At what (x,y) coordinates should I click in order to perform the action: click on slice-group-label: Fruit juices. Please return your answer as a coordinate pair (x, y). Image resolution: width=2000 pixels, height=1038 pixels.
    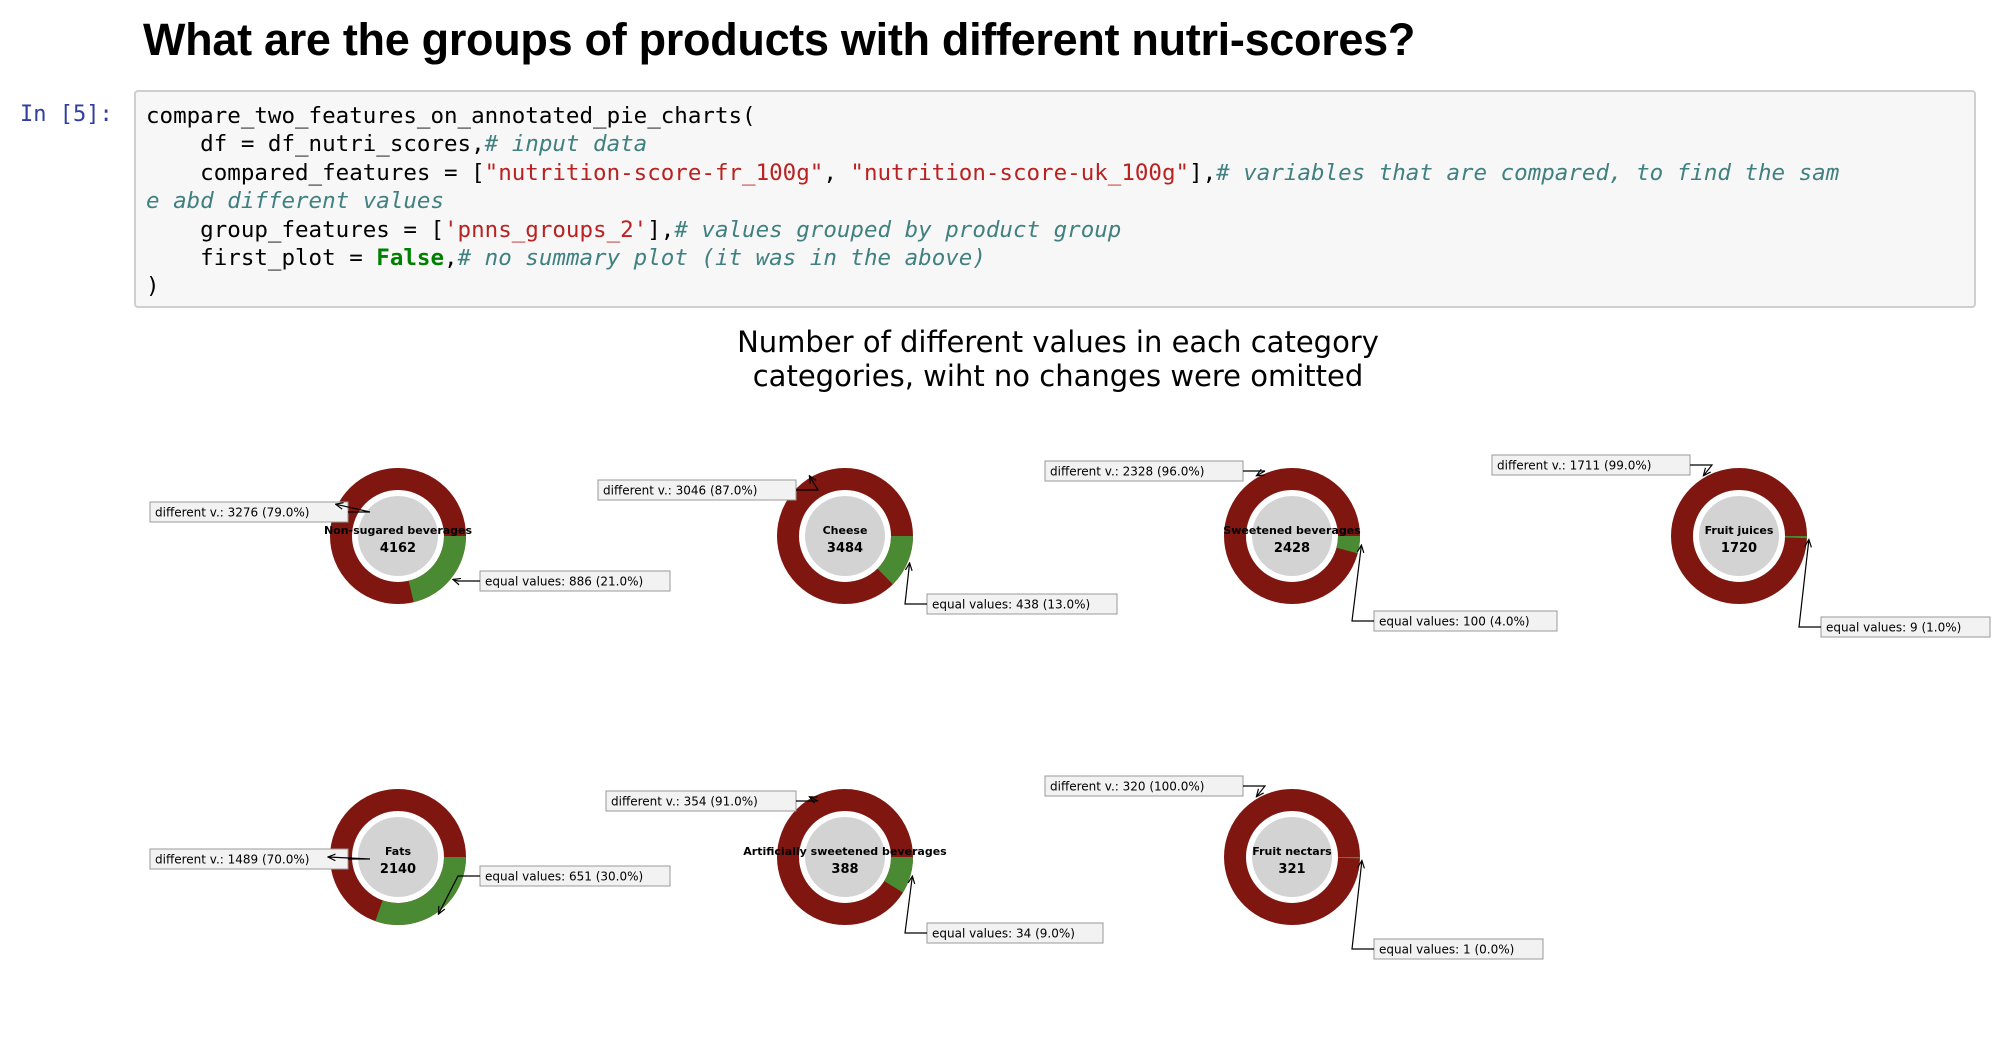
    Looking at the image, I should click on (1739, 530).